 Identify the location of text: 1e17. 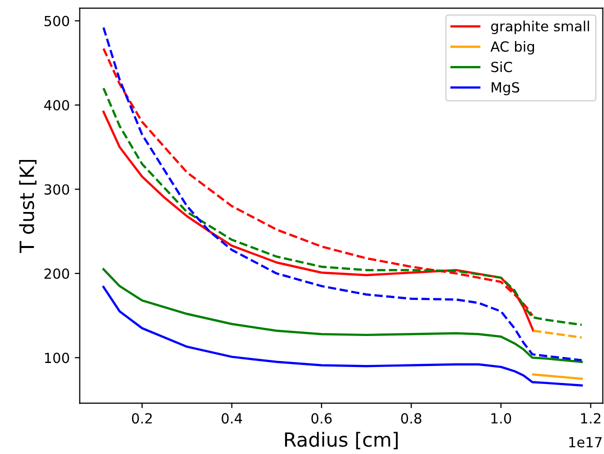
(585, 442).